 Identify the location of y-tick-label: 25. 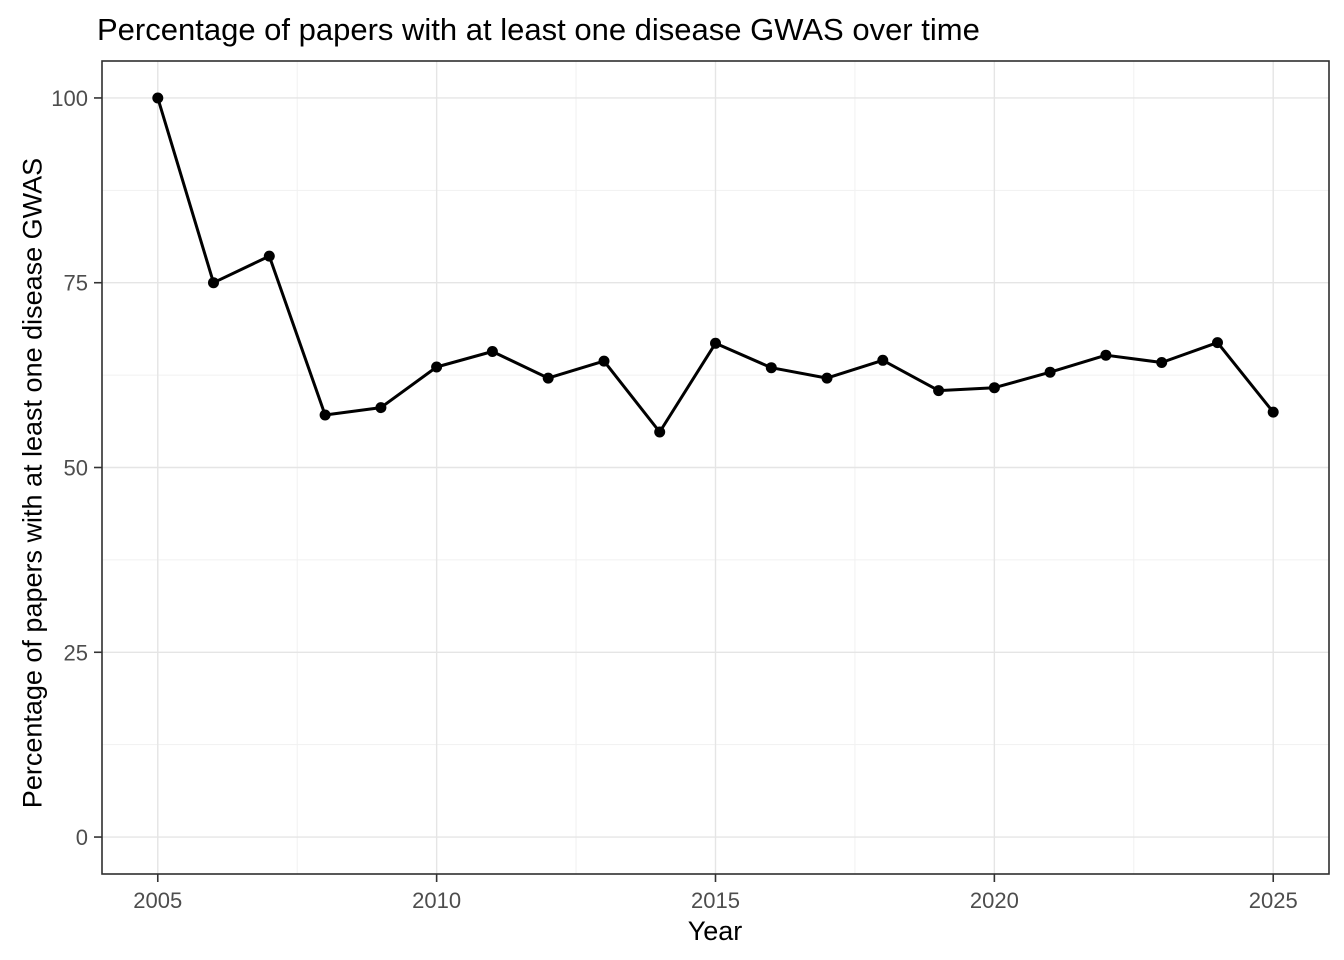
(76, 652).